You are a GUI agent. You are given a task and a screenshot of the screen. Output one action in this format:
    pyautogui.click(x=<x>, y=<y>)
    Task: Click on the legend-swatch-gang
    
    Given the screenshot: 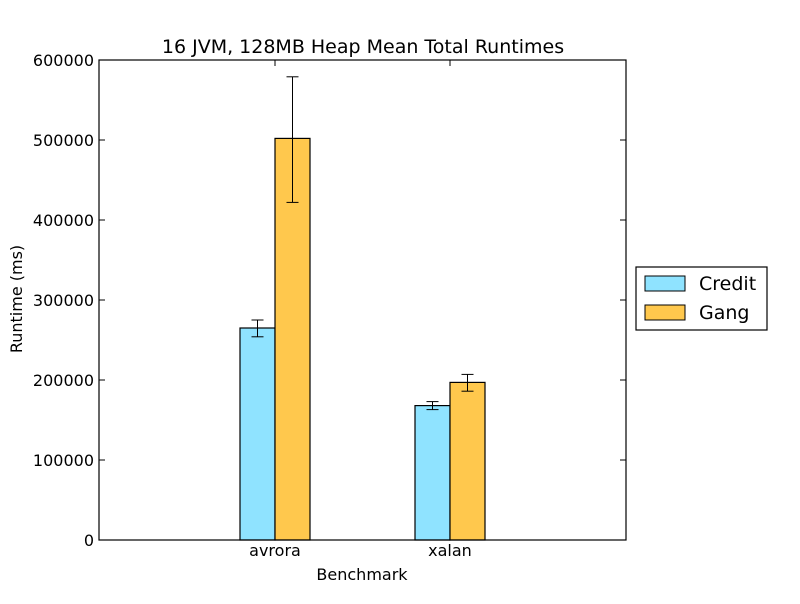 What is the action you would take?
    pyautogui.click(x=665, y=312)
    